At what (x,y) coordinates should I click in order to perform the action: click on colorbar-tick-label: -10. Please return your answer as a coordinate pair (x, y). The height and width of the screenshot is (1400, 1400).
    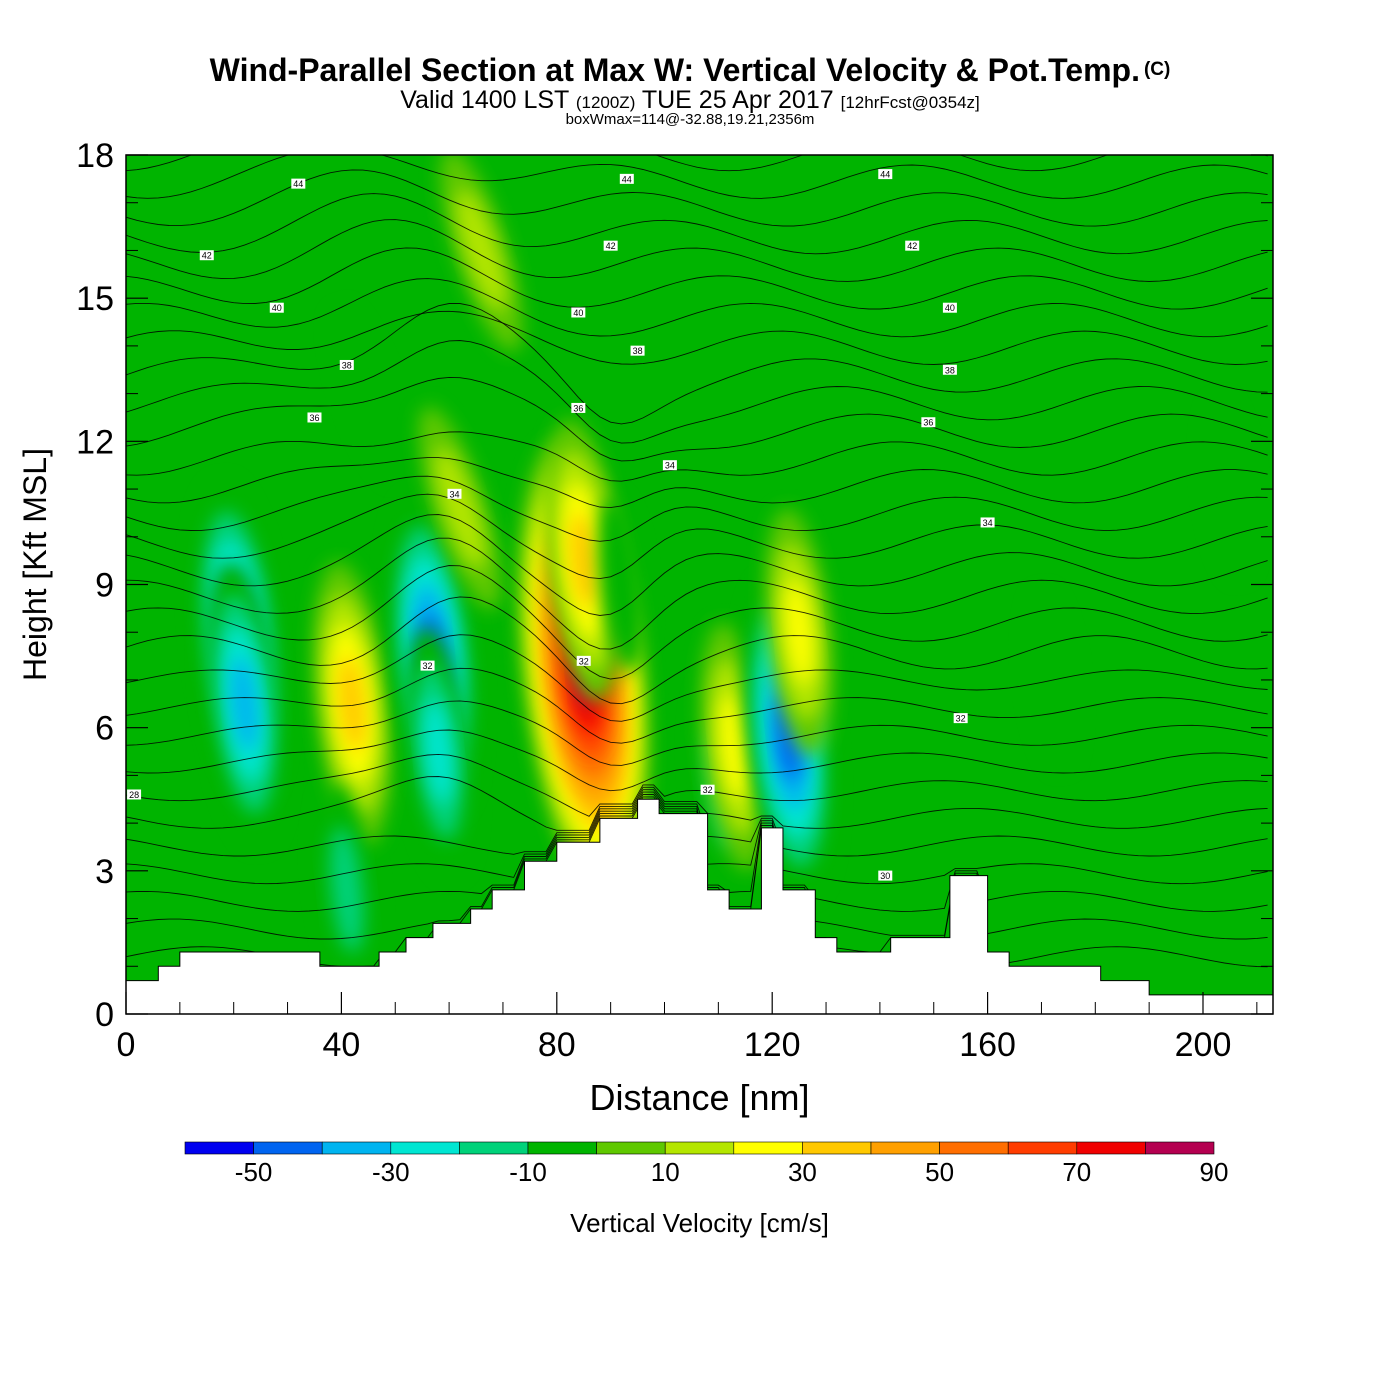
    Looking at the image, I should click on (528, 1172).